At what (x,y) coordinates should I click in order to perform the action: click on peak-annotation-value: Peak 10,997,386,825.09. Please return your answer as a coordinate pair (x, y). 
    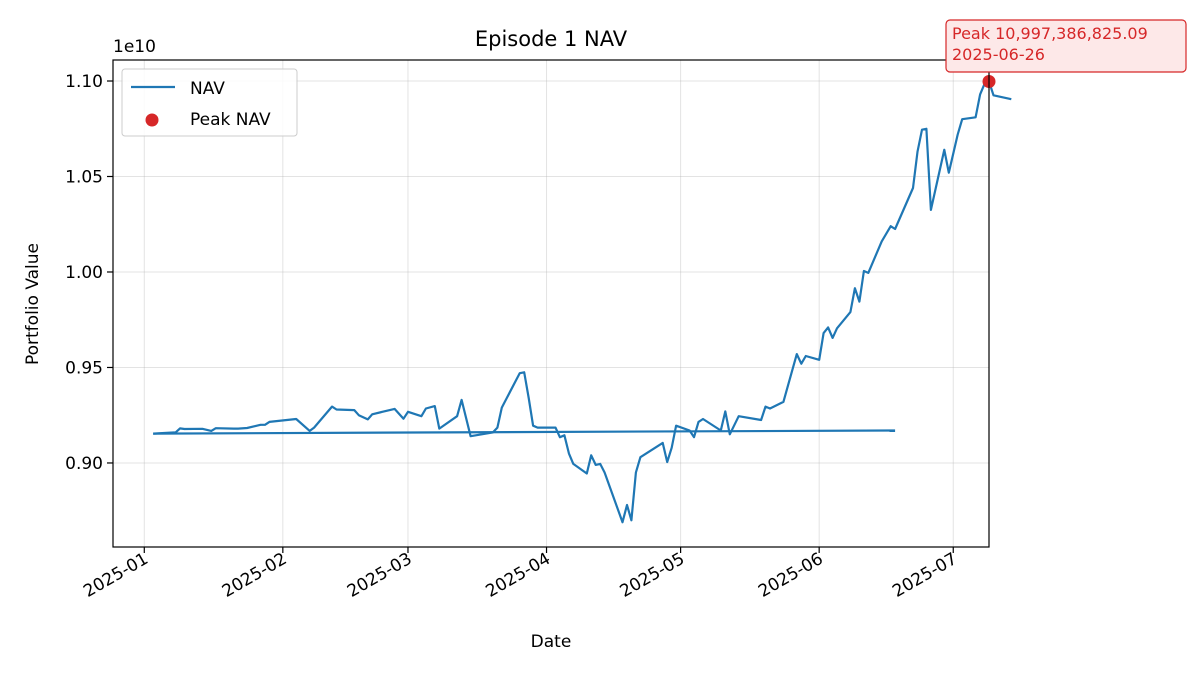
    Looking at the image, I should click on (1050, 33).